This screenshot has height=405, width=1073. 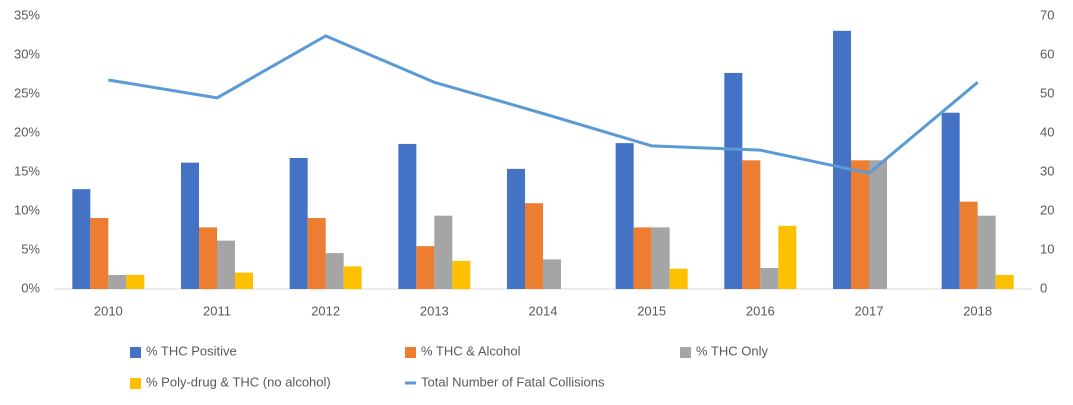 What do you see at coordinates (732, 350) in the screenshot?
I see `legend-label: % THC Only` at bounding box center [732, 350].